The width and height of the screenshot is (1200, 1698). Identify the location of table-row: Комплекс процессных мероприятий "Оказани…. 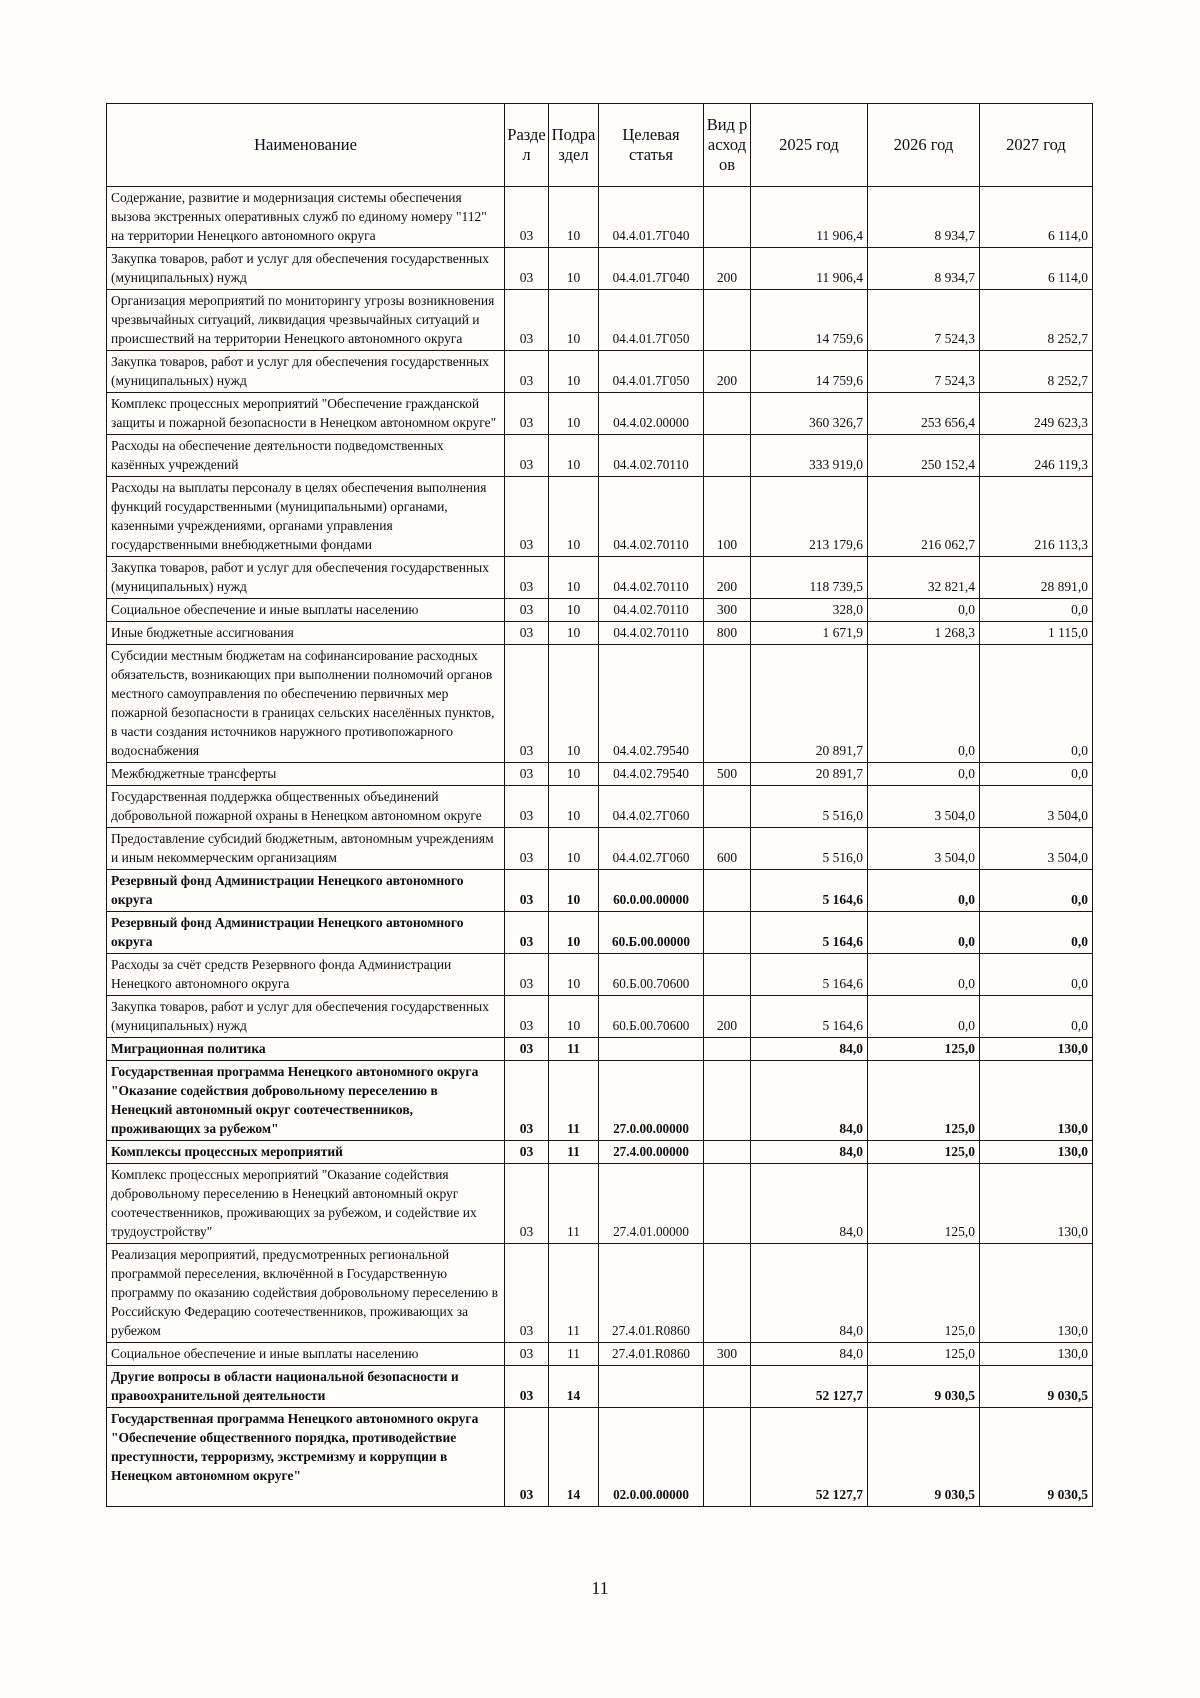
(599, 1203).